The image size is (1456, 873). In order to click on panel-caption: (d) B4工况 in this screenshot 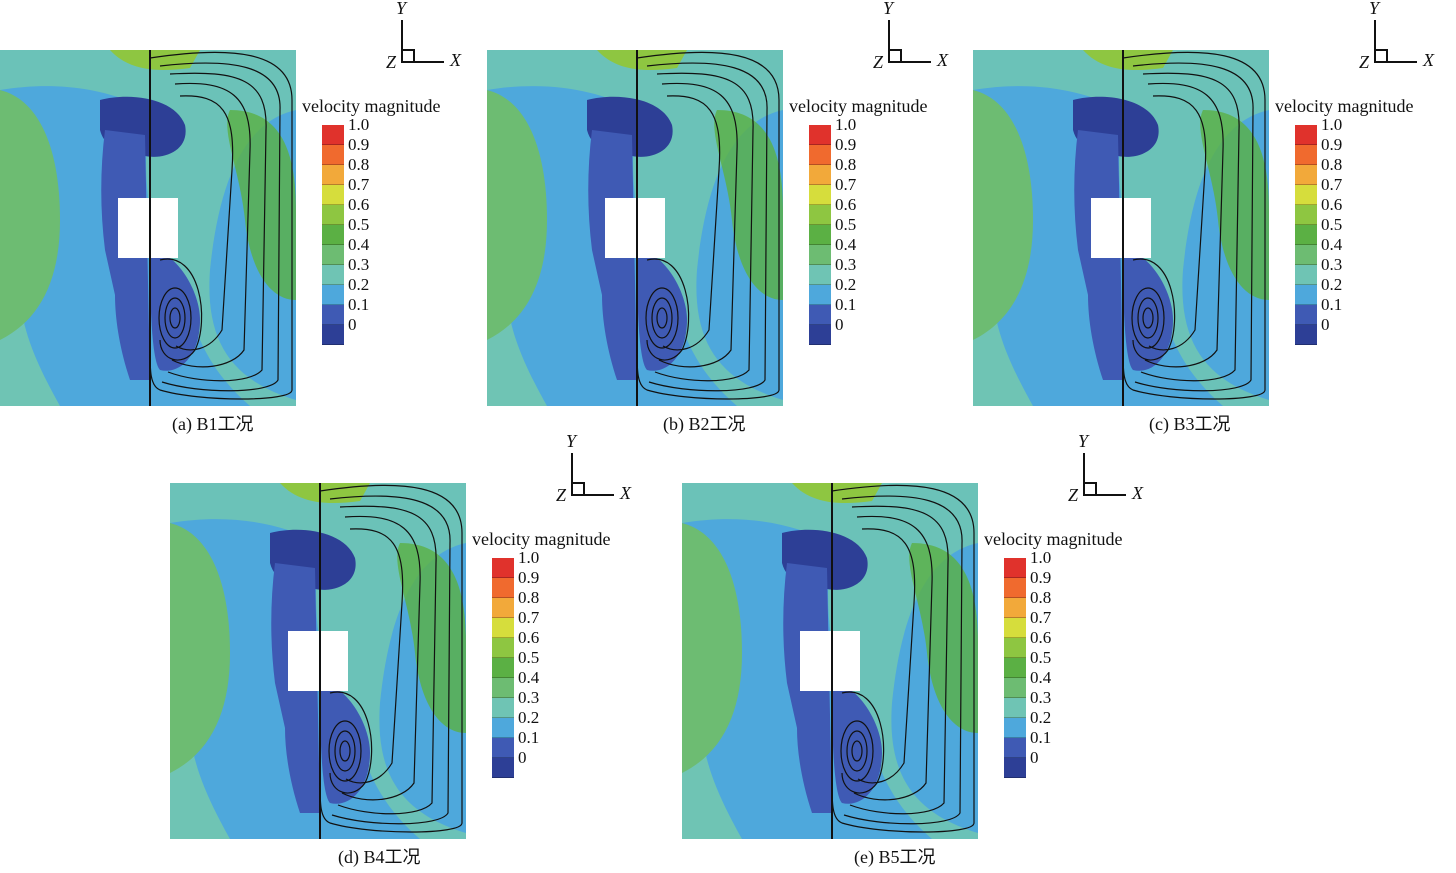, I will do `click(379, 857)`.